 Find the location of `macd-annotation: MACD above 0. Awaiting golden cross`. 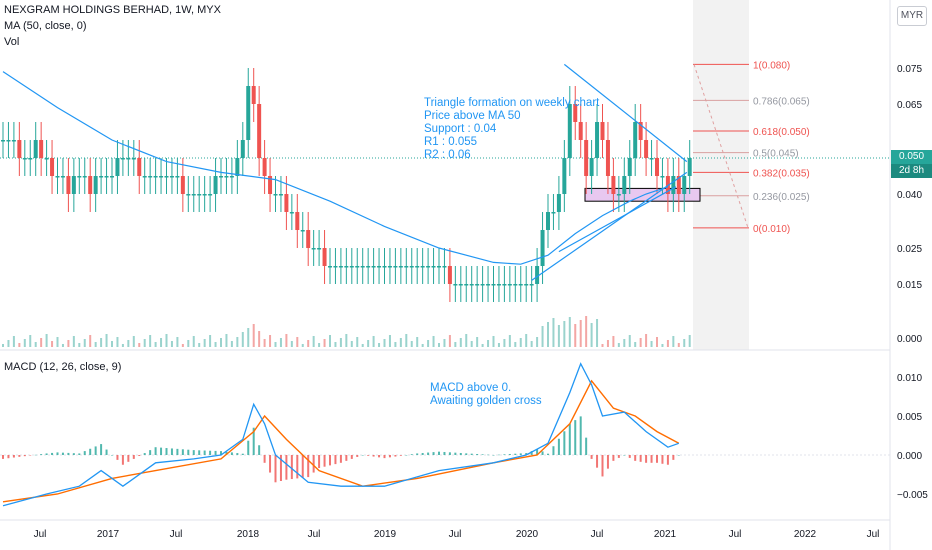

macd-annotation: MACD above 0. Awaiting golden cross is located at coordinates (486, 395).